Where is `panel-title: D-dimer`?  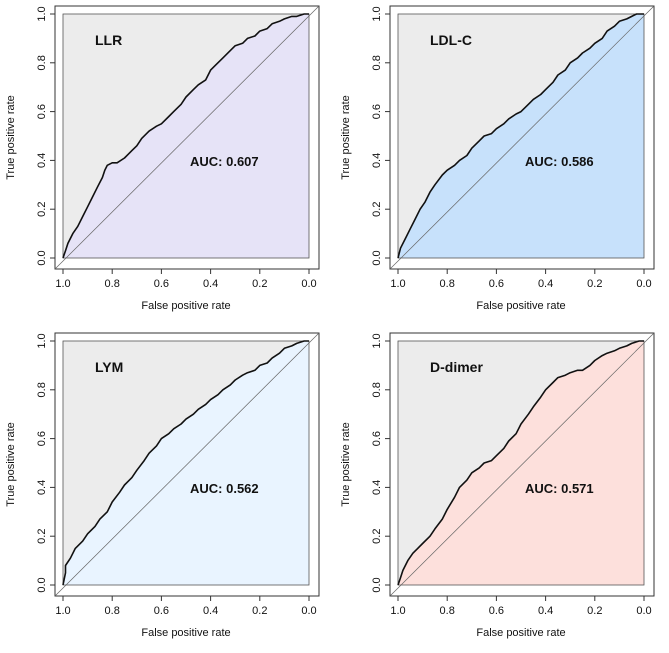
panel-title: D-dimer is located at coordinates (456, 367).